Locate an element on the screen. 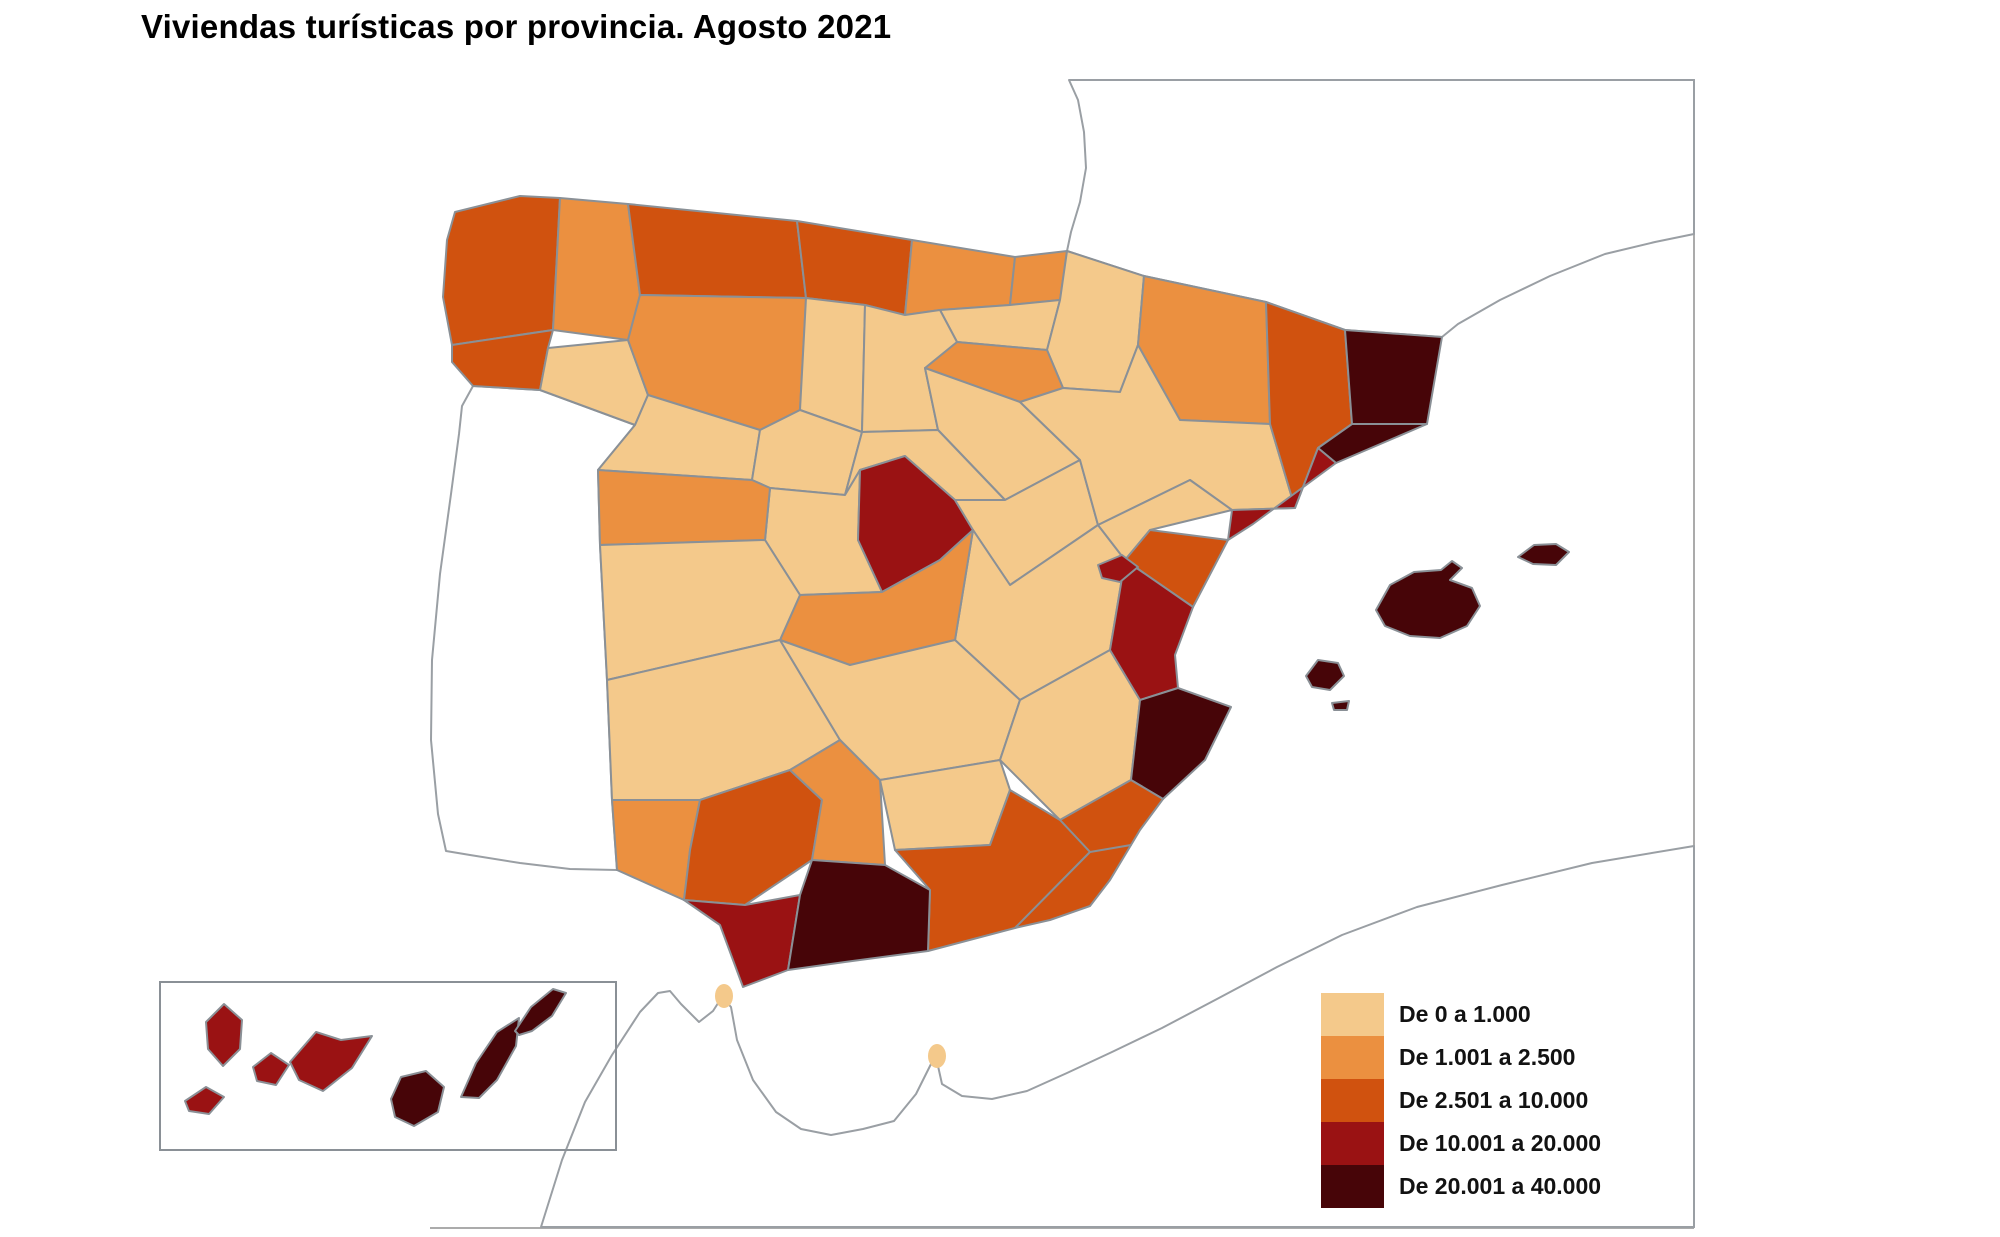  province-girona is located at coordinates (1393, 377).